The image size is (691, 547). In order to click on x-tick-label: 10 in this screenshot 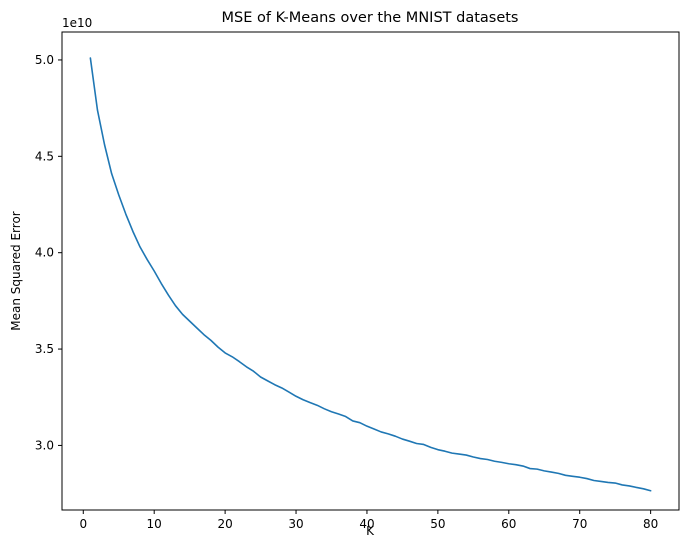, I will do `click(154, 524)`.